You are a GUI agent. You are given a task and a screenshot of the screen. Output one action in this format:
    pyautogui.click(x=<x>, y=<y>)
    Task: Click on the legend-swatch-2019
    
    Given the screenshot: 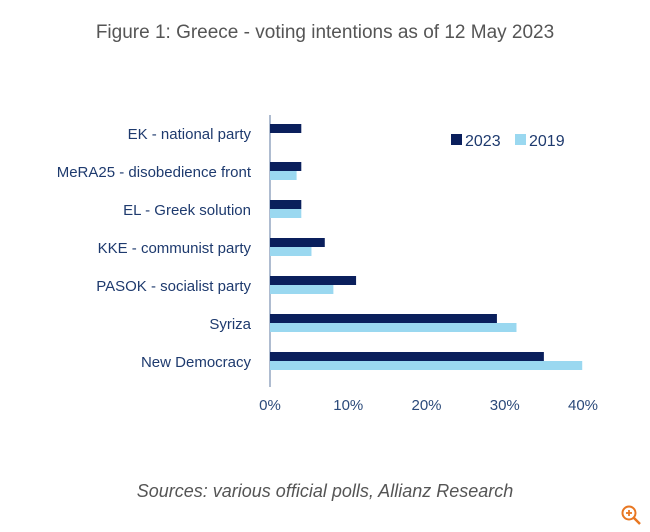 What is the action you would take?
    pyautogui.click(x=520, y=139)
    